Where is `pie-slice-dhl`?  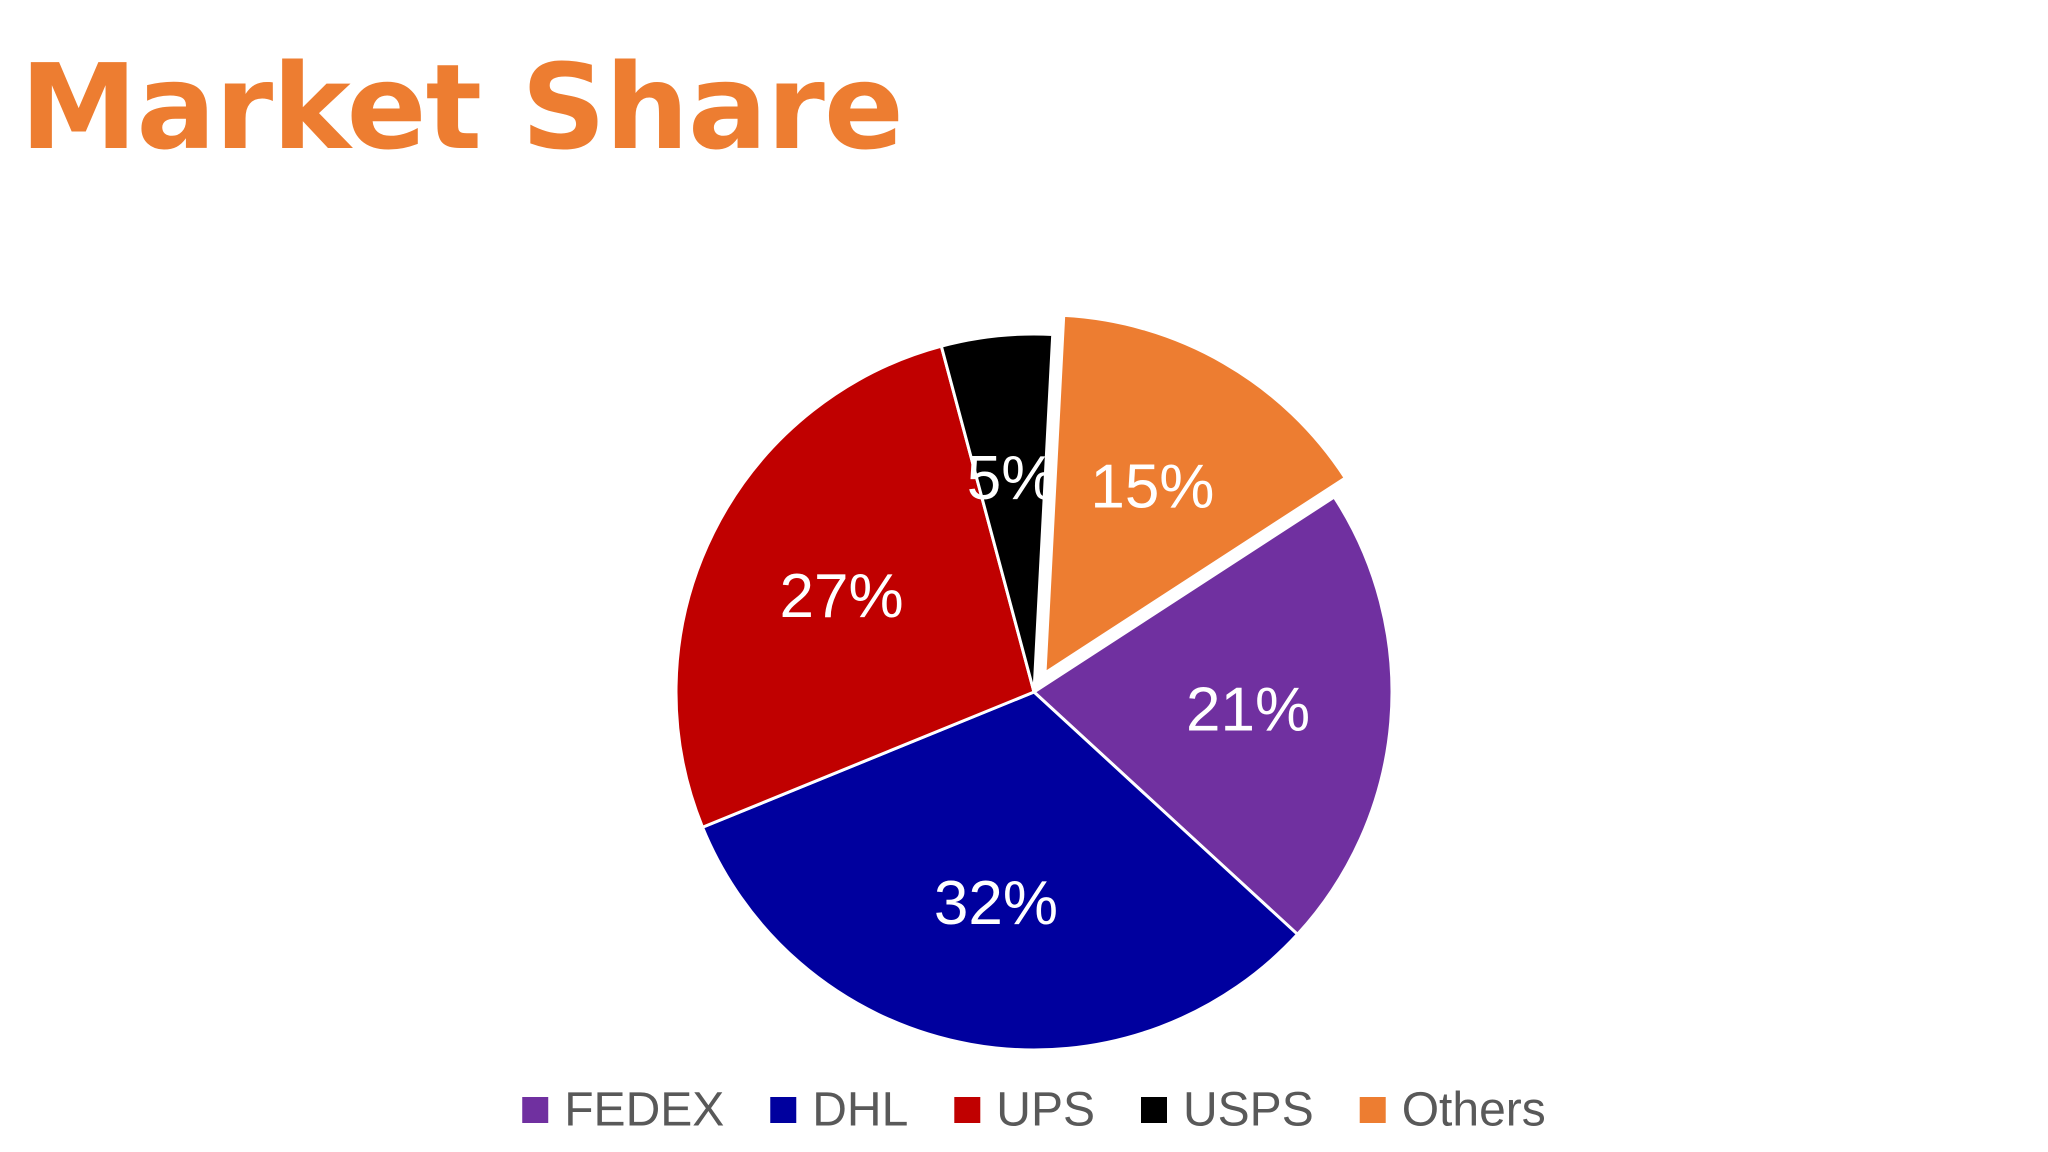
pie-slice-dhl is located at coordinates (1000, 871).